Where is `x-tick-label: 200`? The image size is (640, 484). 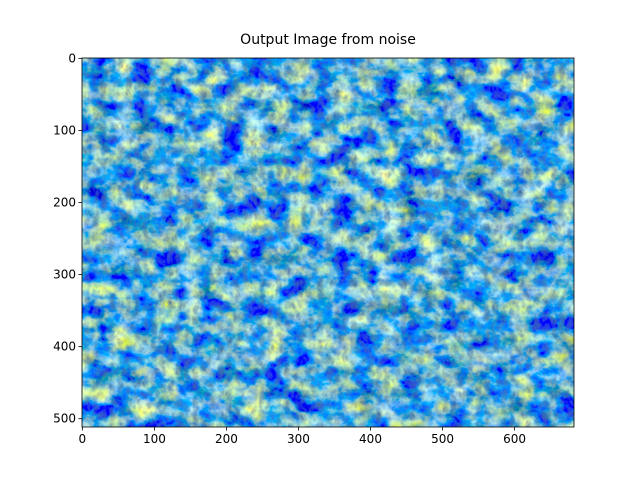
x-tick-label: 200 is located at coordinates (226, 439).